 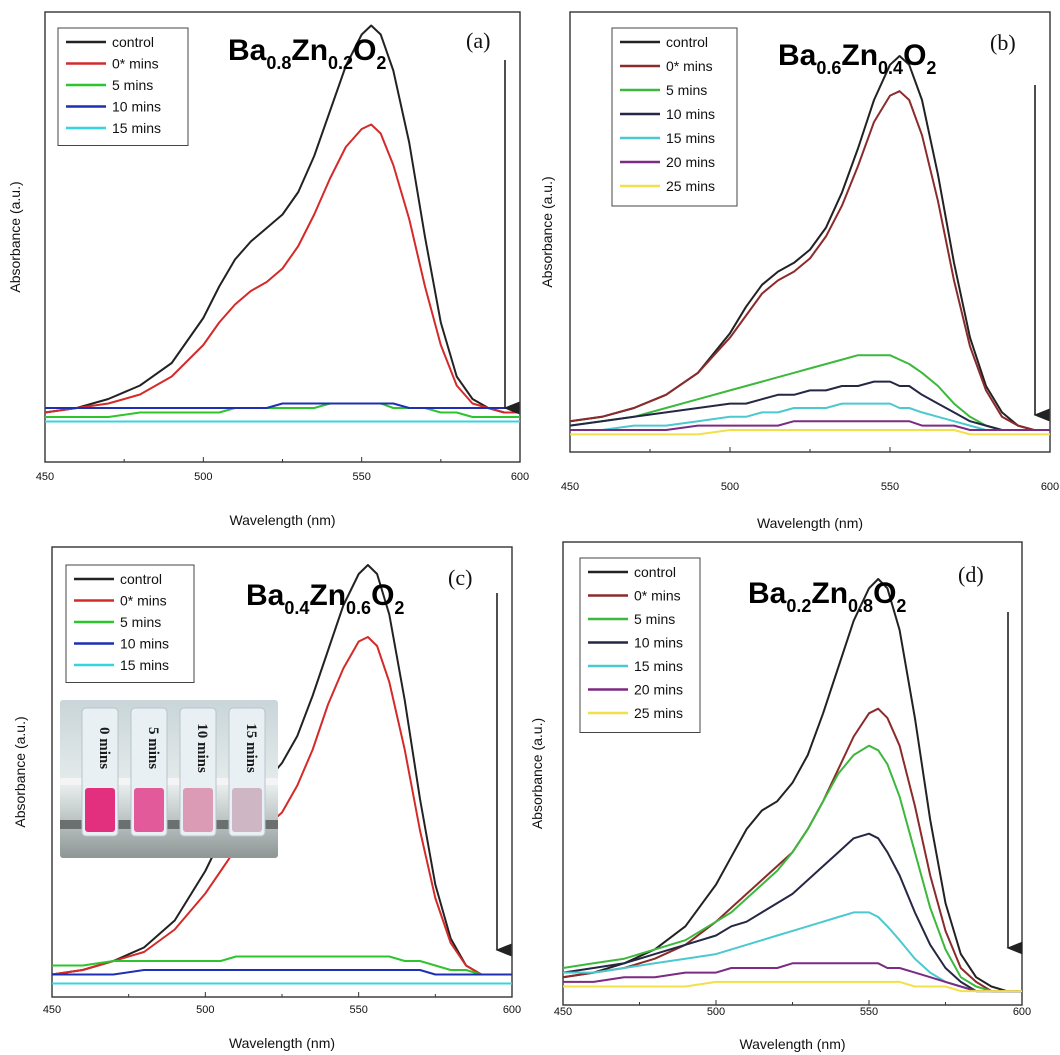 I want to click on series-line-15-mins, so click(x=810, y=416).